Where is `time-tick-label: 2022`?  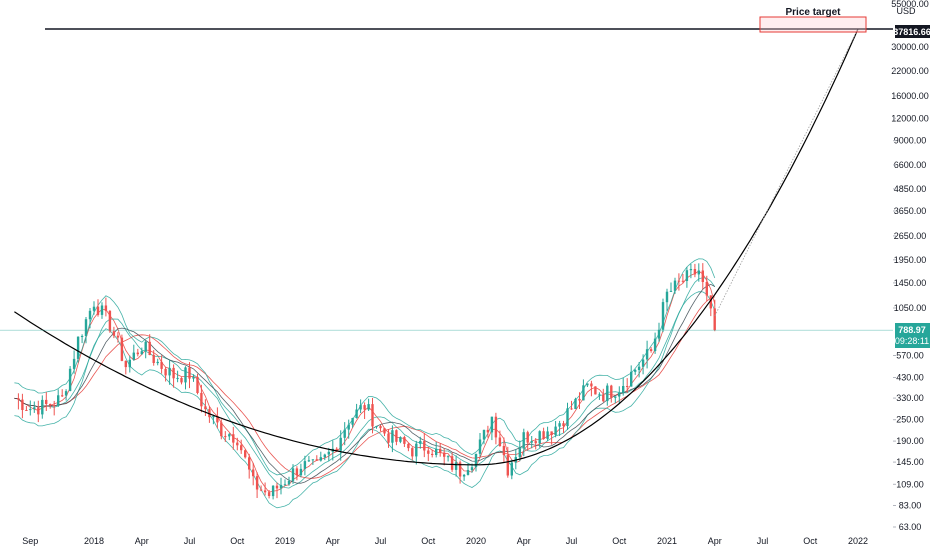
time-tick-label: 2022 is located at coordinates (858, 541).